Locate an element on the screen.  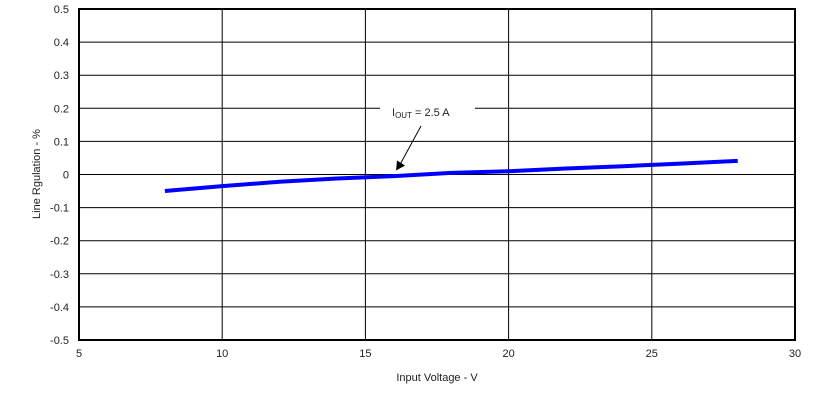
y-axis-ticks: 0.5 0.4 0.3 0.2 0.1 0 -0.1 -0.2 -0.3 -0.4 -0.5 is located at coordinates (59, 175).